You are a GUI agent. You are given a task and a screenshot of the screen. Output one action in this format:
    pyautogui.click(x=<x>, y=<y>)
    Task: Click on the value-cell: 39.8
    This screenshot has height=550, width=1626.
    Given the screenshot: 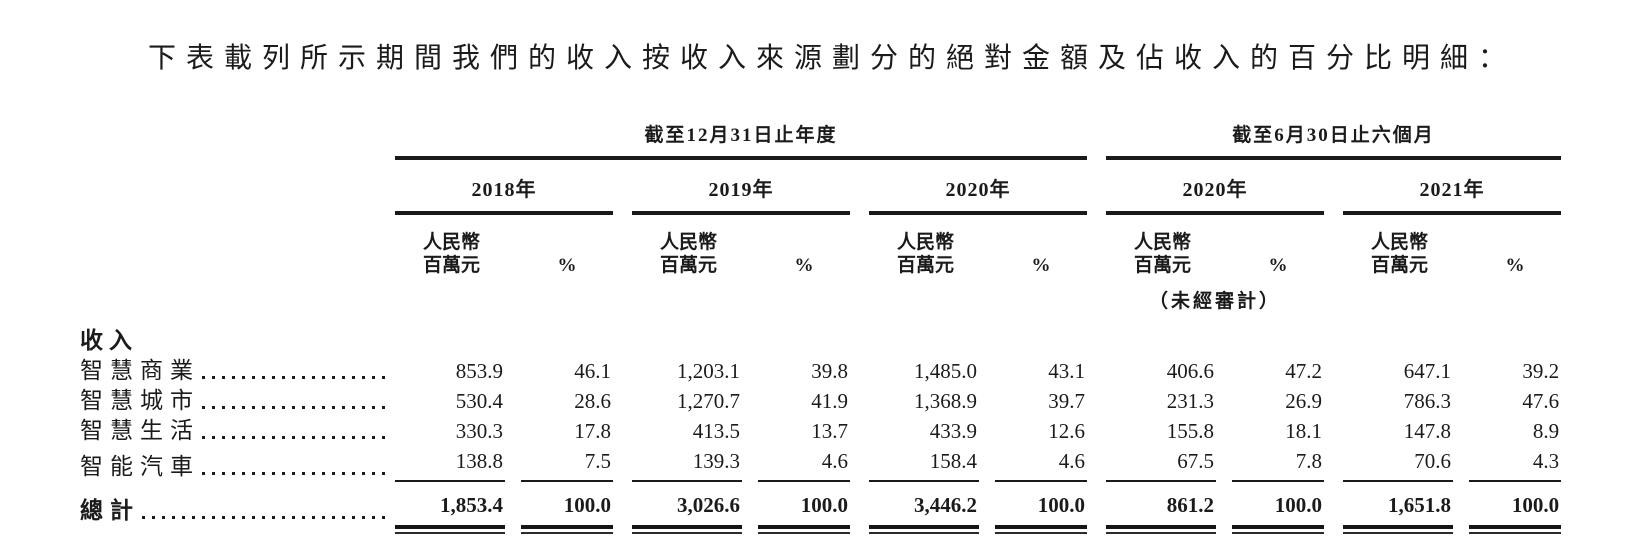 What is the action you would take?
    pyautogui.click(x=829, y=371)
    